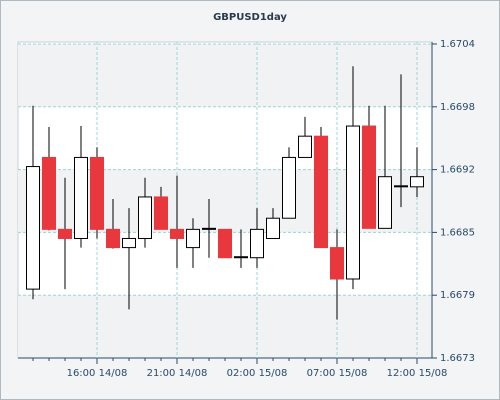  Describe the element at coordinates (457, 232) in the screenshot. I see `y-tick-label: 1.6685` at that location.